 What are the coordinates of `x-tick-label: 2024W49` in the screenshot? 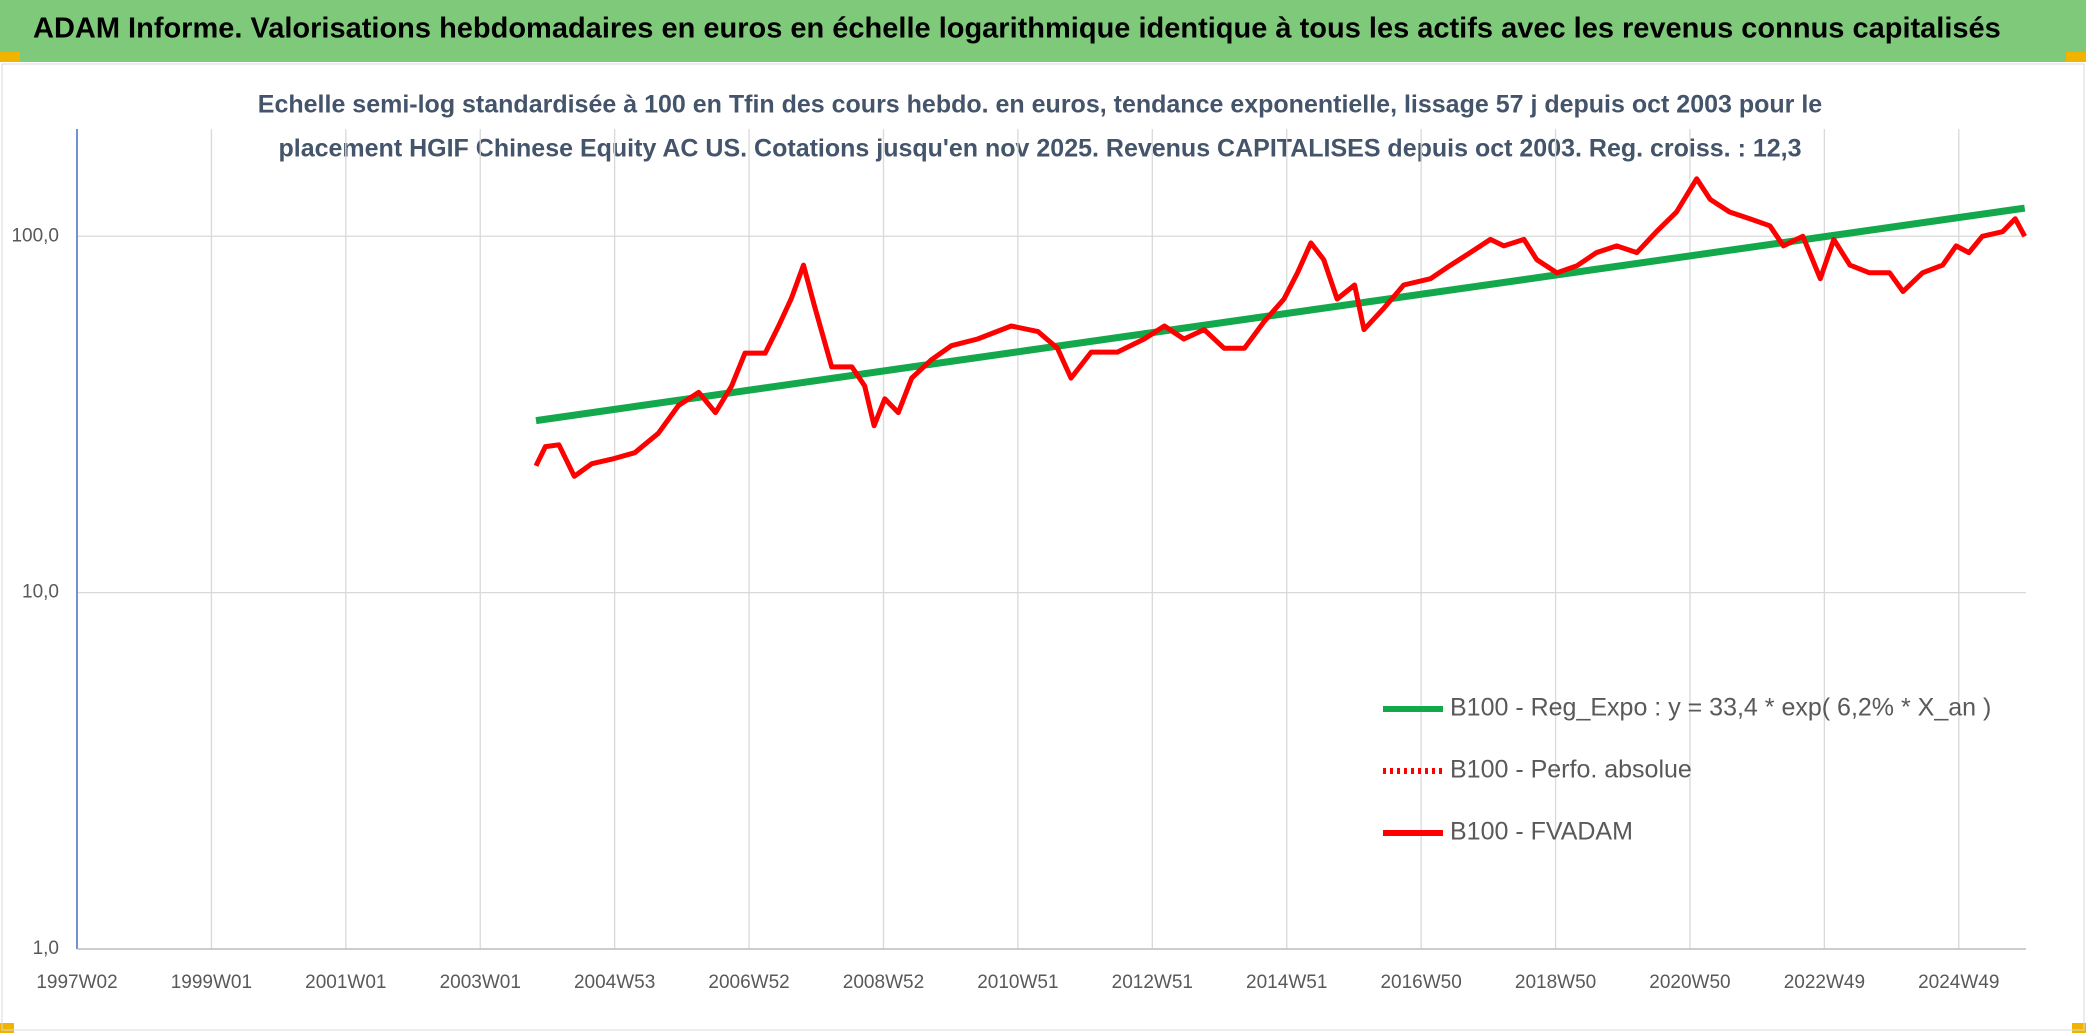 It's located at (1958, 982).